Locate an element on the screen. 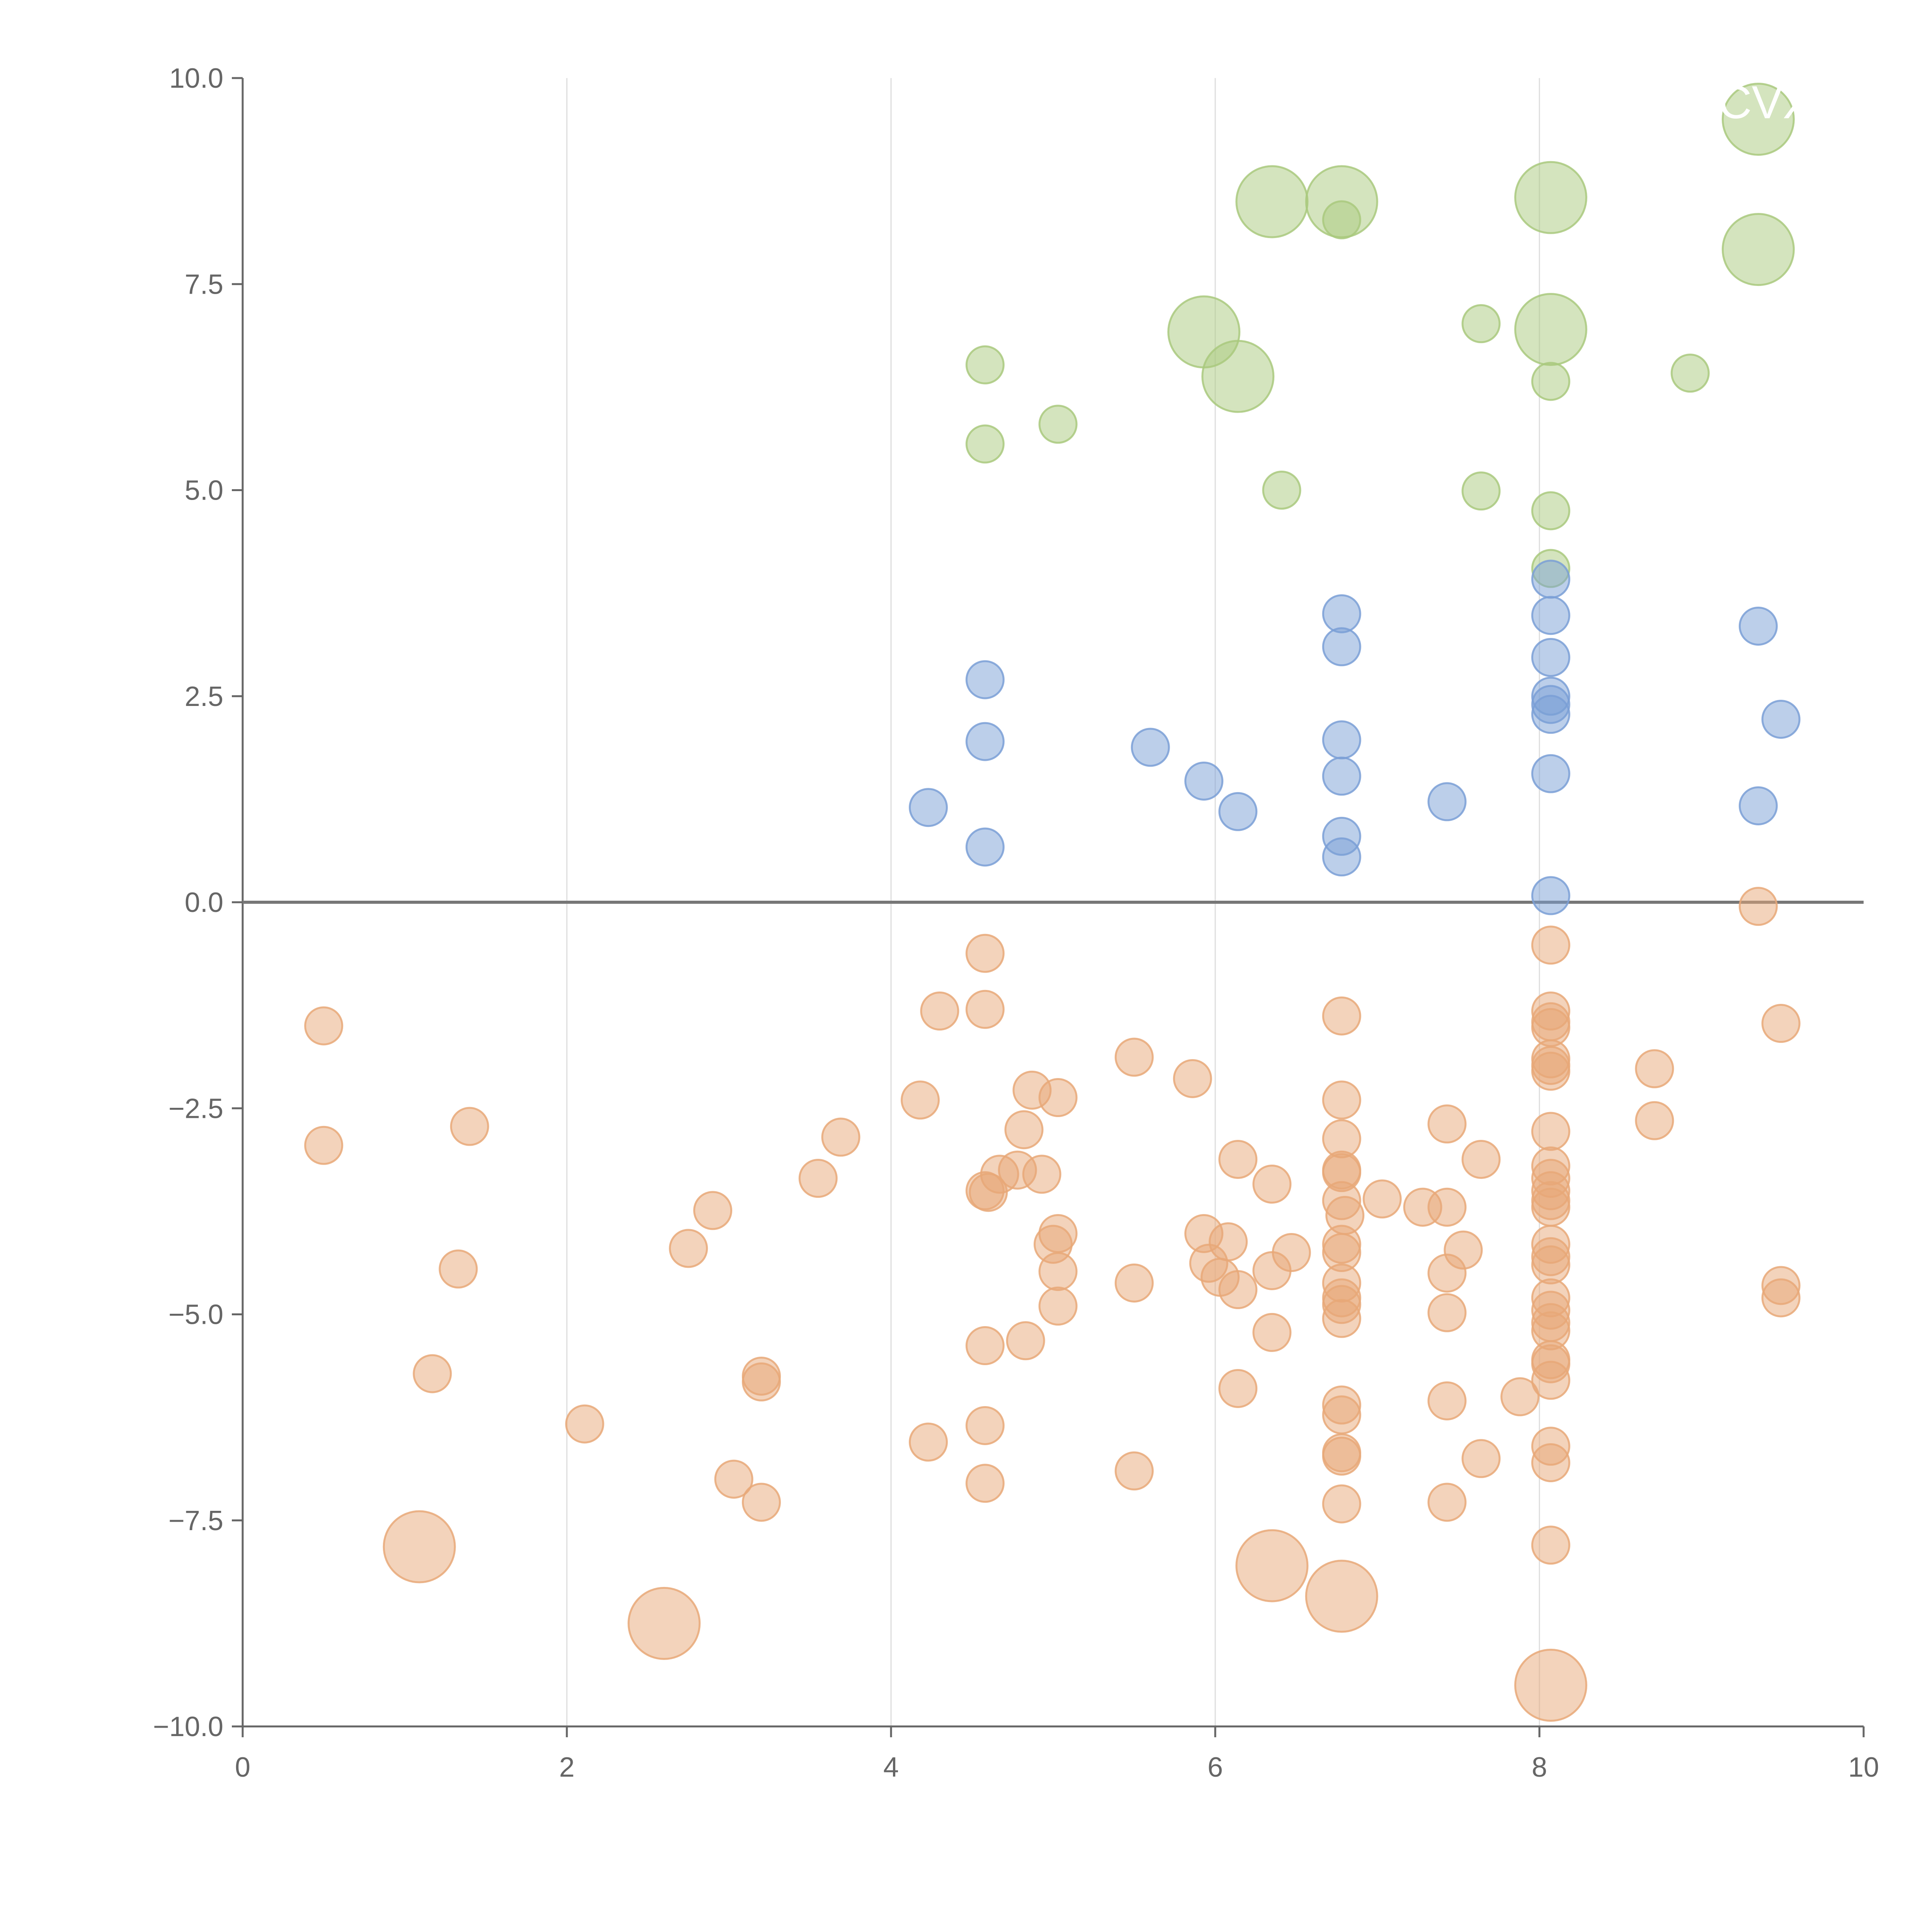 Image resolution: width=1932 pixels, height=1932 pixels. x-tick-label: 4 is located at coordinates (891, 1768).